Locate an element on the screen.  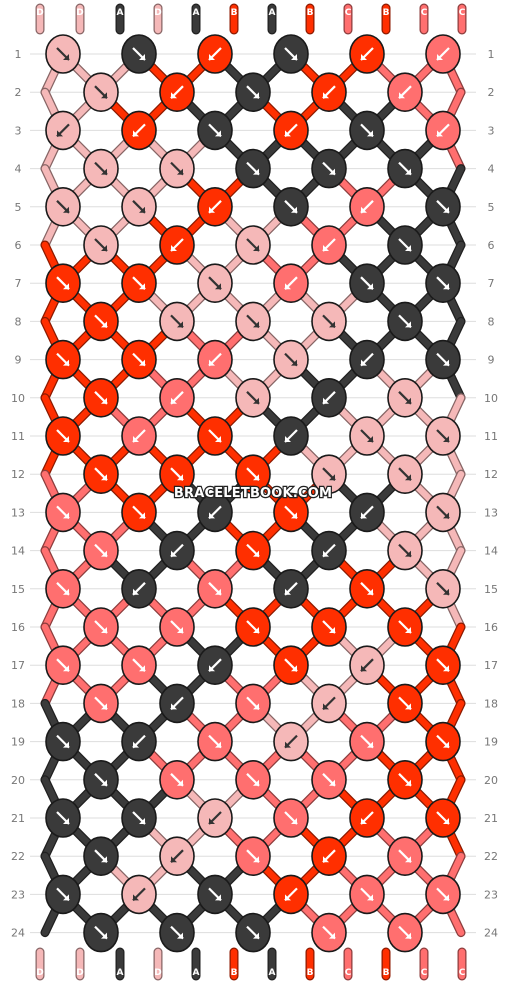
row-number-left: 11 is located at coordinates (18, 436).